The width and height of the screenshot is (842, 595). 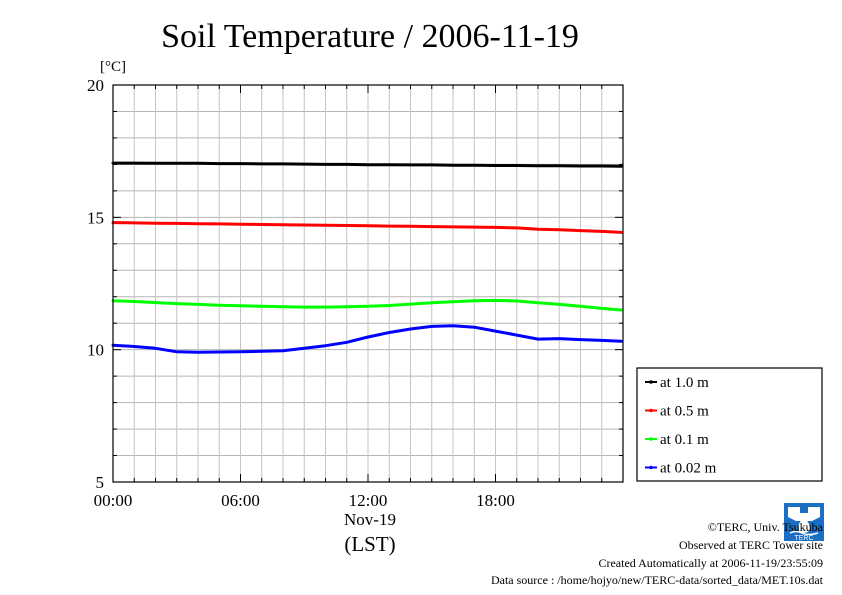 What do you see at coordinates (95, 217) in the screenshot?
I see `y-tick-label: 15` at bounding box center [95, 217].